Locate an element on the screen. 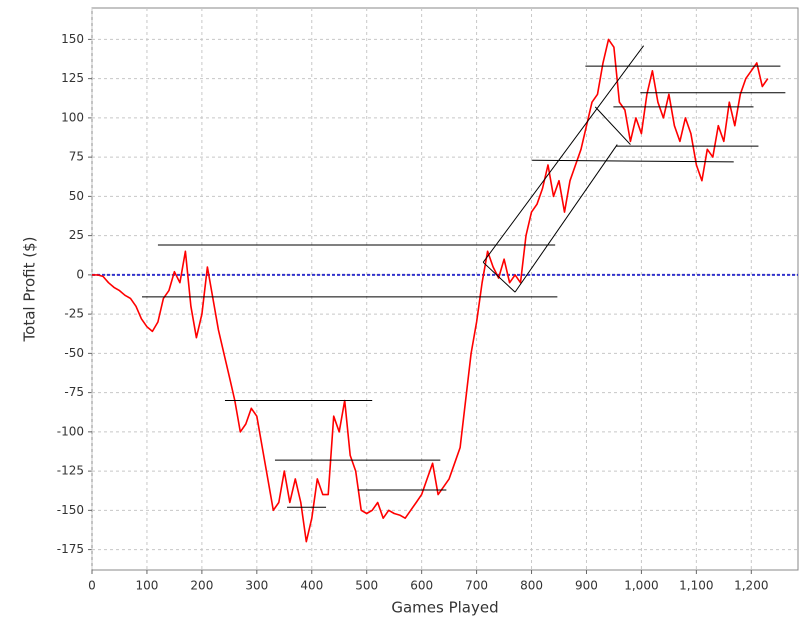 This screenshot has height=630, width=810. x-tick-label: 0 is located at coordinates (92, 586).